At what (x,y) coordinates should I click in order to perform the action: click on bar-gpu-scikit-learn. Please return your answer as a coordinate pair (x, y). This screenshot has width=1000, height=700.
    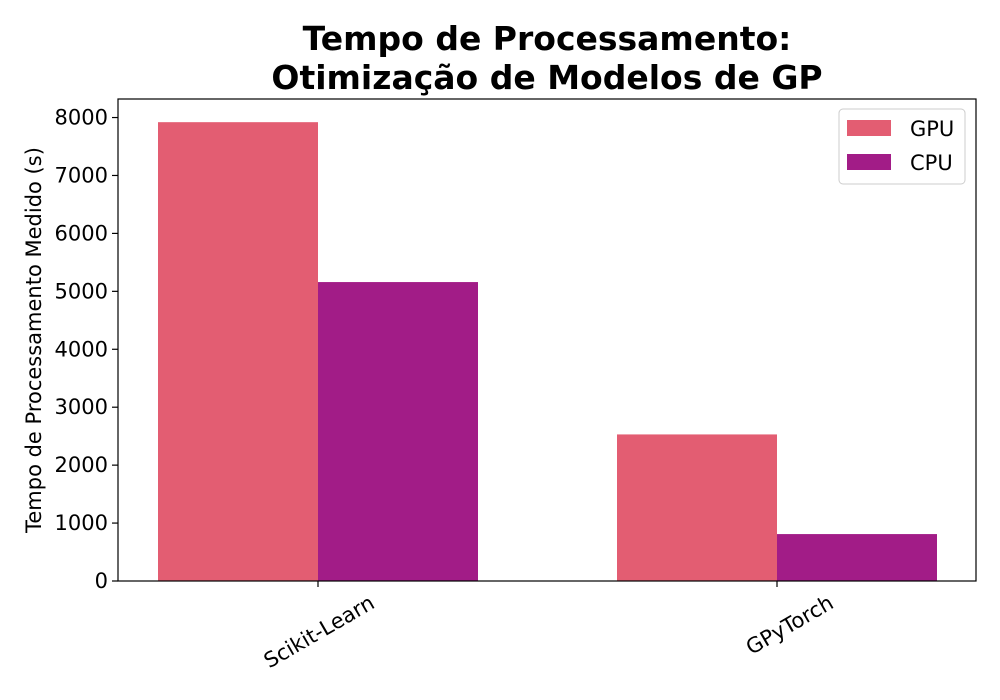
    Looking at the image, I should click on (238, 351).